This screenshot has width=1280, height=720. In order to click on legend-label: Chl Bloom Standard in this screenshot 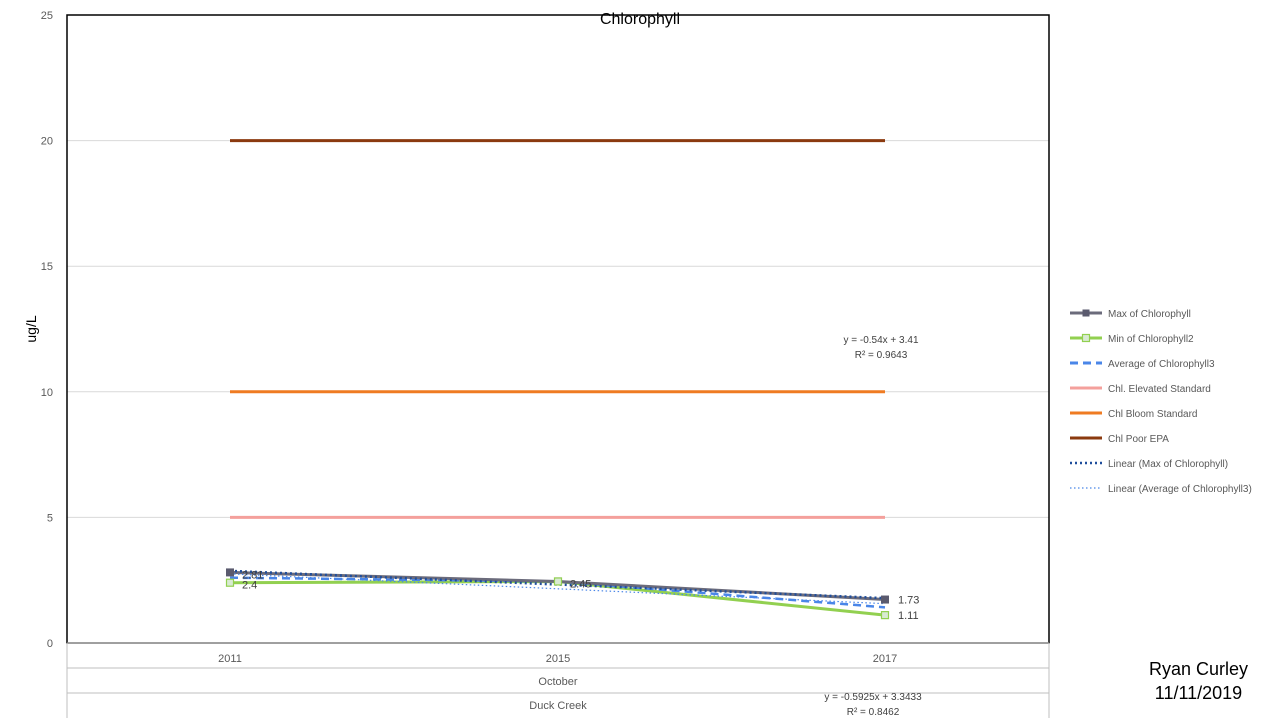, I will do `click(1153, 414)`.